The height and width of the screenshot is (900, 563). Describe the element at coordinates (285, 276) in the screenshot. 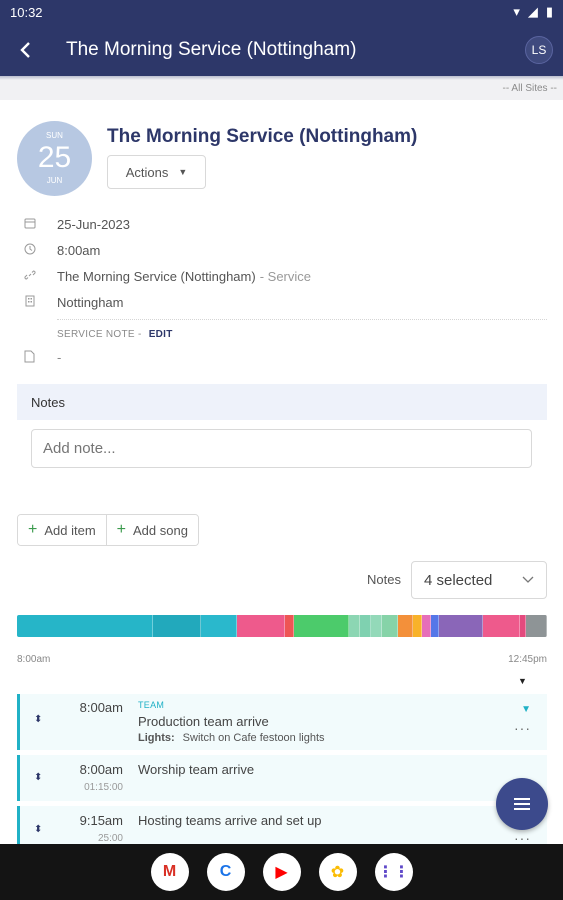

I see `service-link-suffix: - Service` at that location.